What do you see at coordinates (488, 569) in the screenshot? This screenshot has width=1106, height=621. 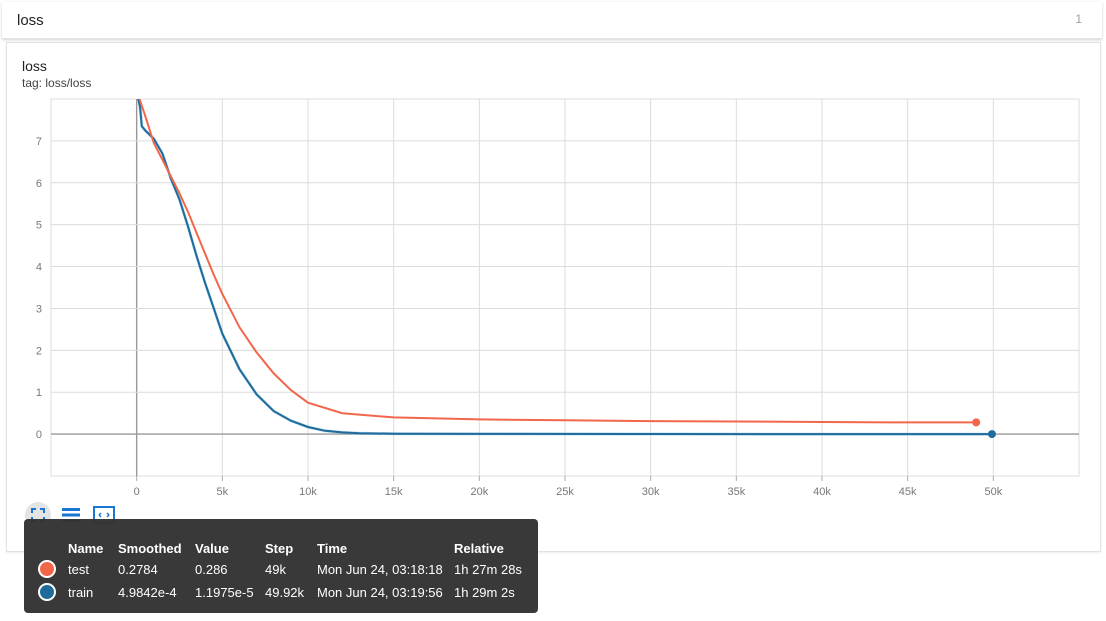 I see `row-relative: 1h 27m 28s` at bounding box center [488, 569].